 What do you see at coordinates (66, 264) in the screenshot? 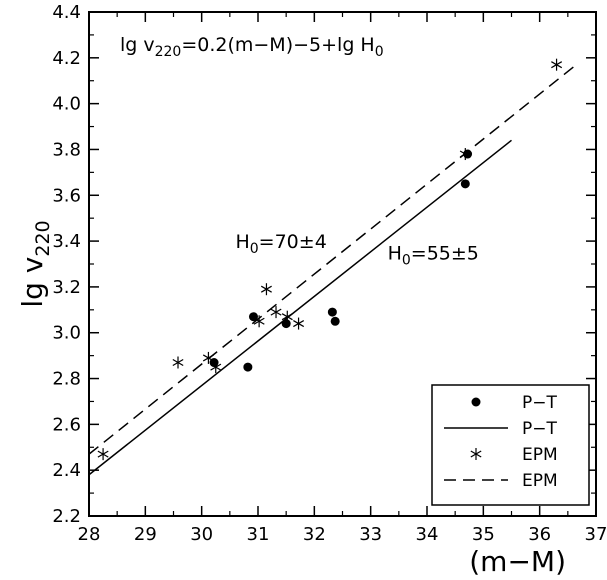
I see `y-tick-labels: 2.2 2.4 2.6 2.8 3.0 3.2 3.4 3.6 3.8 4.0 4.2 4.4` at bounding box center [66, 264].